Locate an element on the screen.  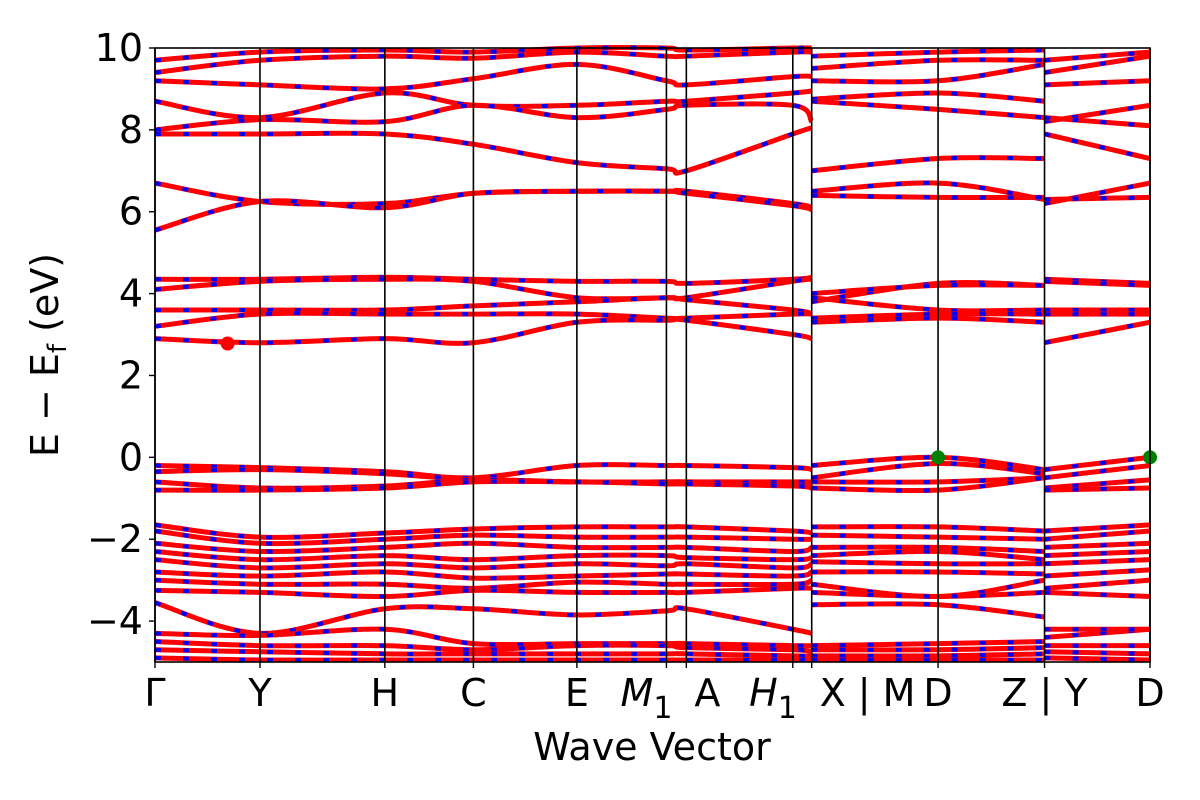
x-axis-label: Wave Vector is located at coordinates (652, 747).